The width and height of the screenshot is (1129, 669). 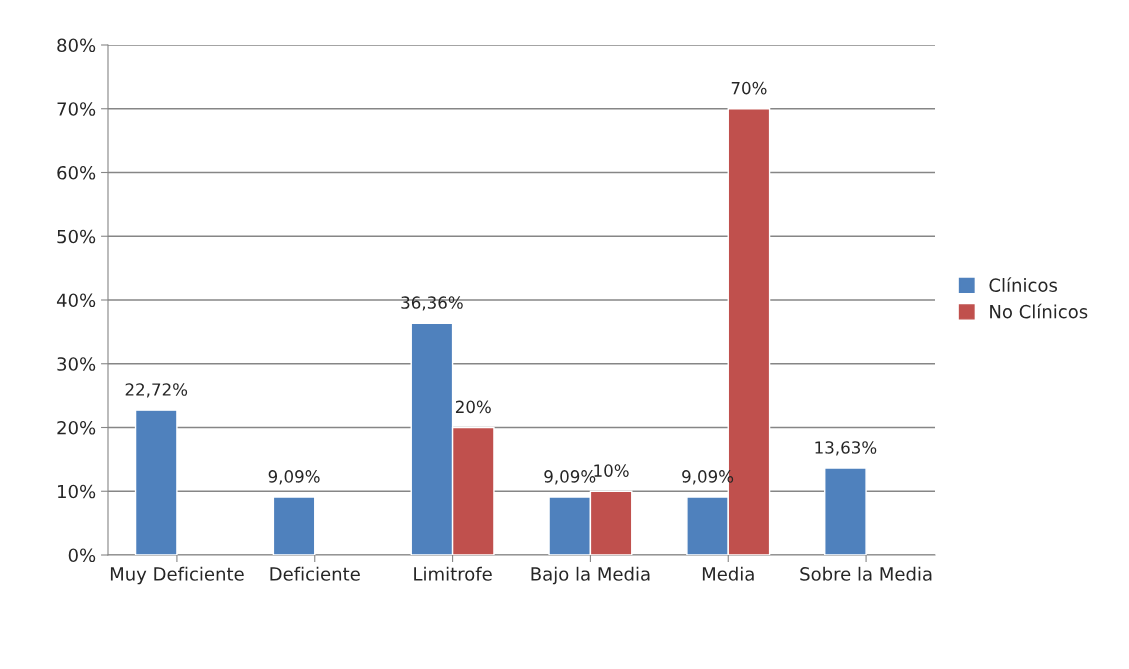 What do you see at coordinates (76, 300) in the screenshot?
I see `y-tick-label: 40%` at bounding box center [76, 300].